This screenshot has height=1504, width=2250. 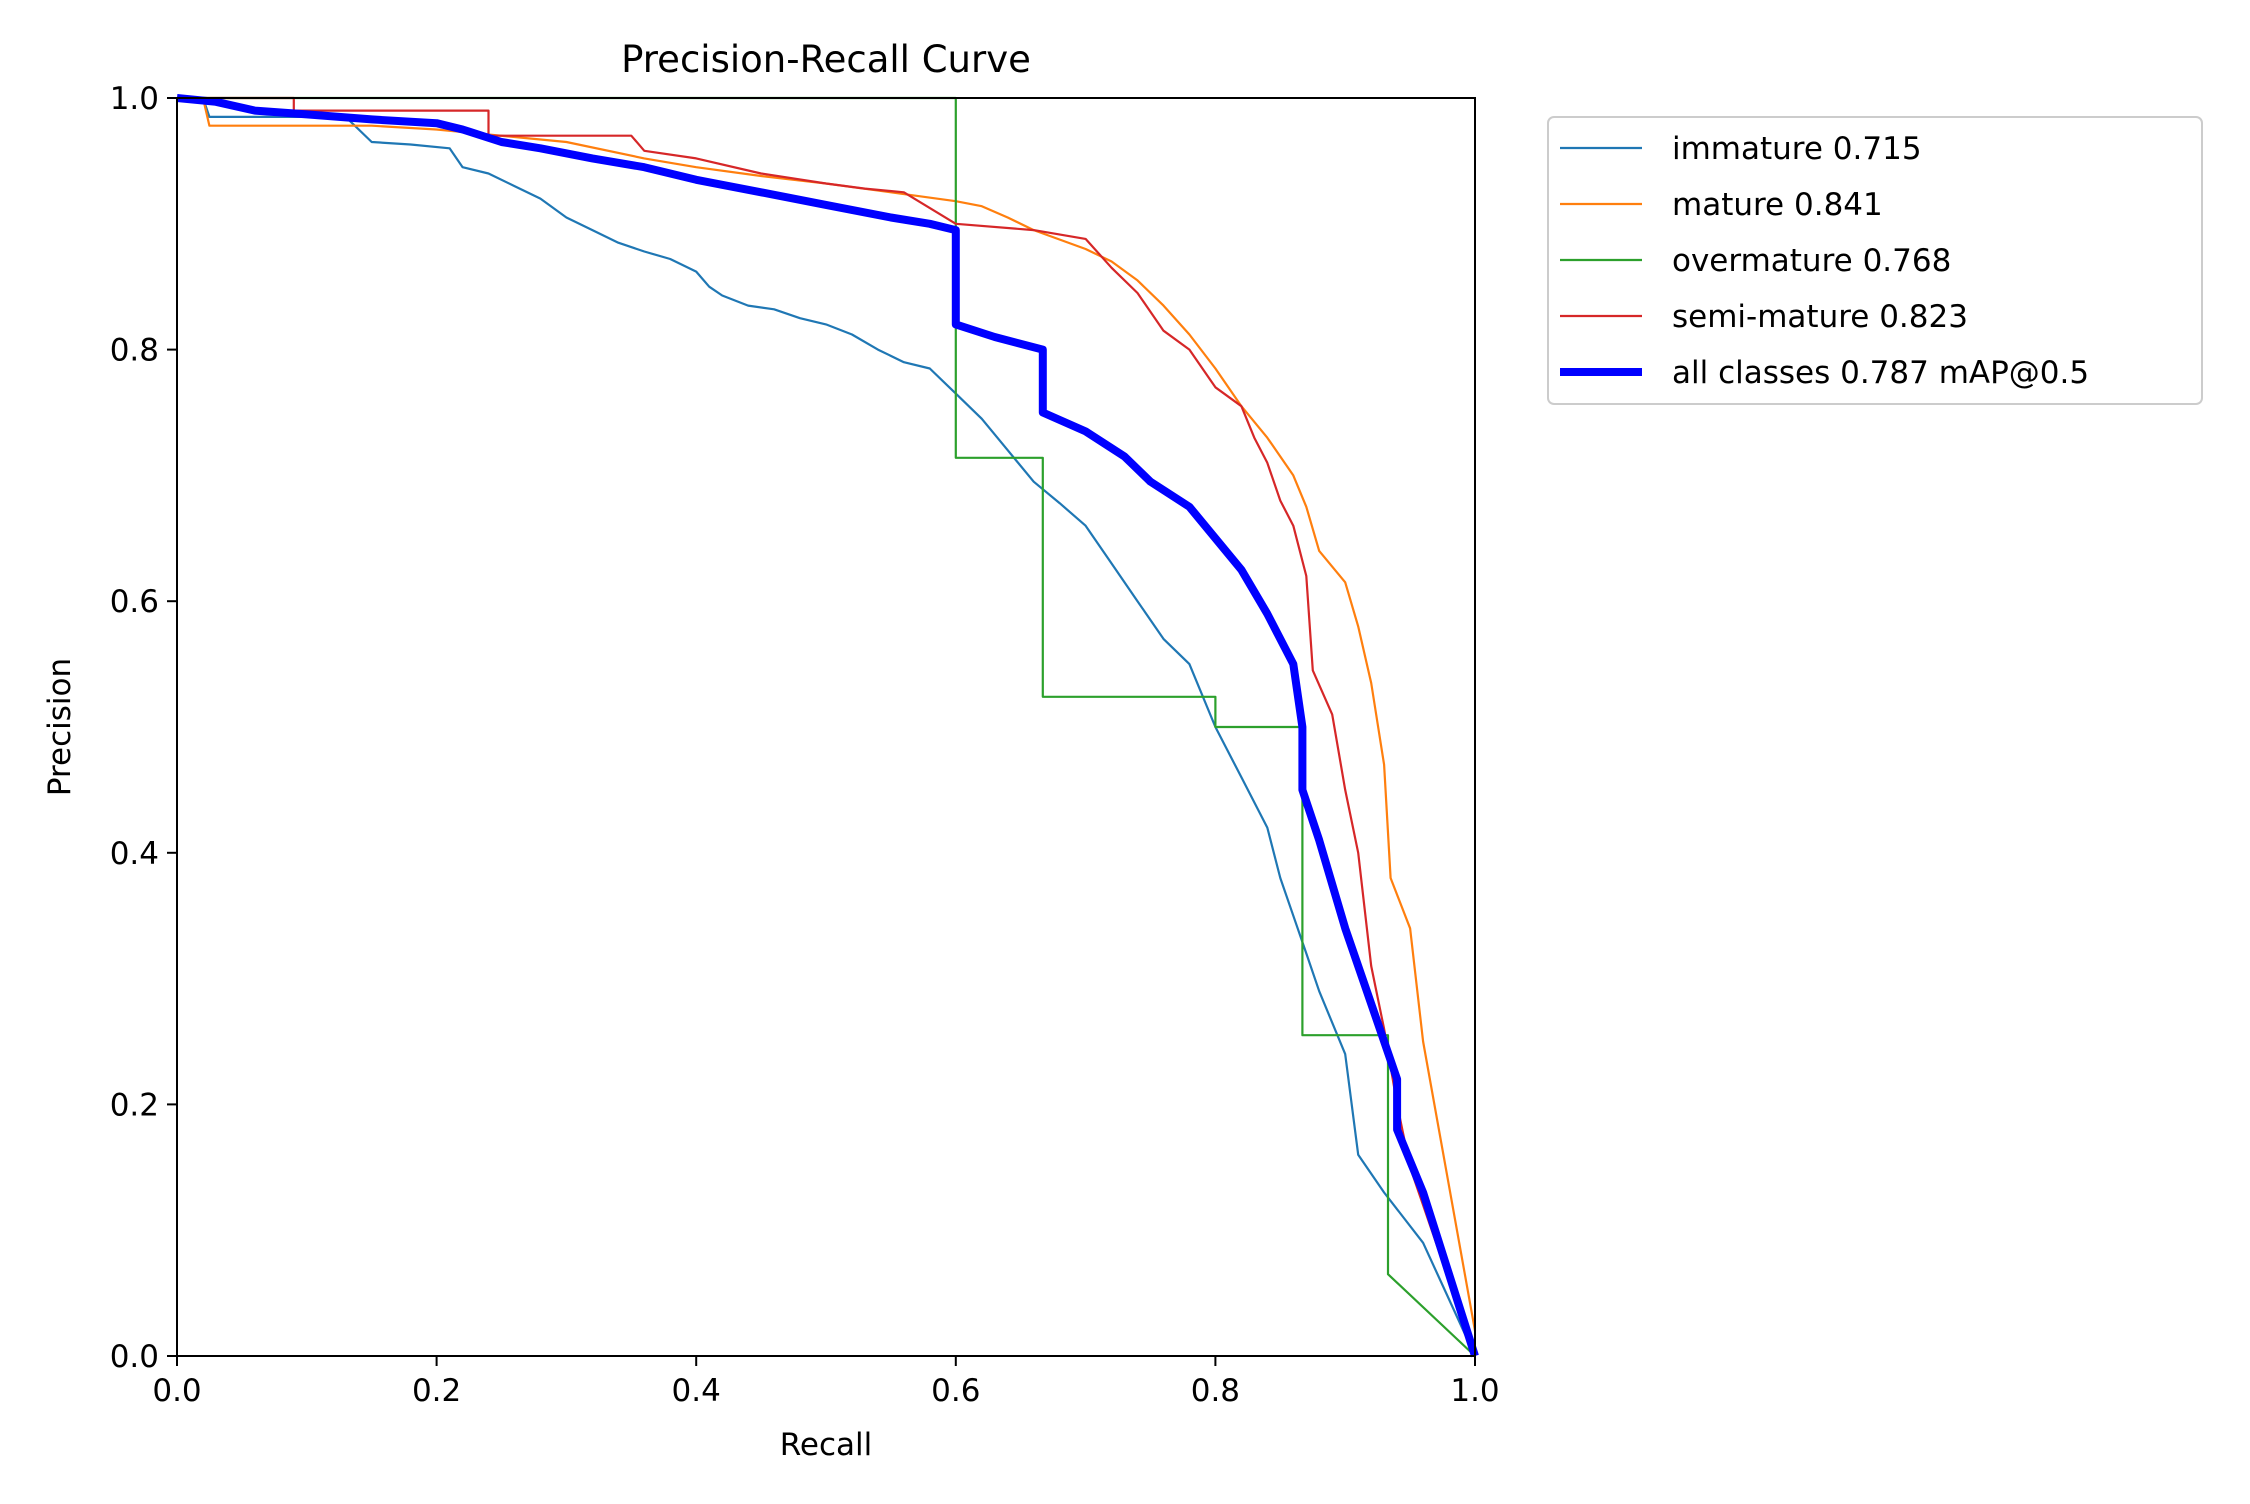 I want to click on legend-label-0: immature 0.715, so click(x=1797, y=149).